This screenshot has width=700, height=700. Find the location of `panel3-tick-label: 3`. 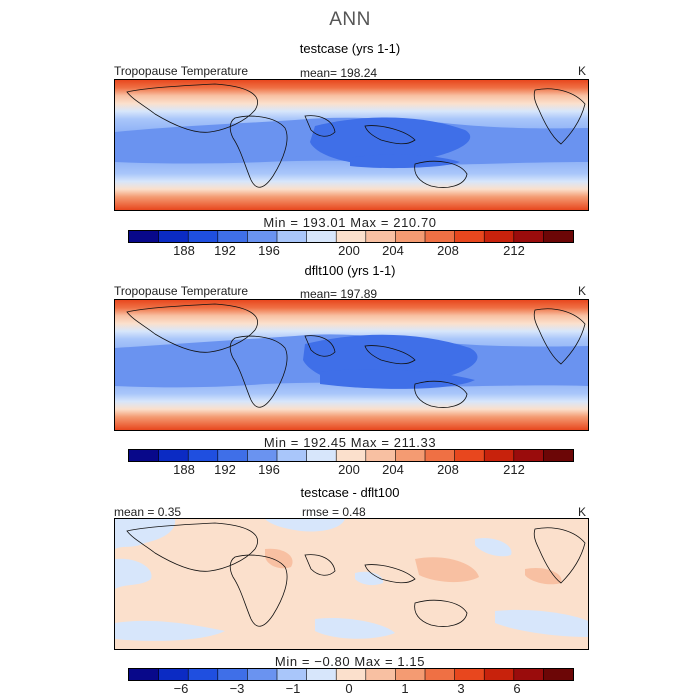

panel3-tick-label: 3 is located at coordinates (461, 688).